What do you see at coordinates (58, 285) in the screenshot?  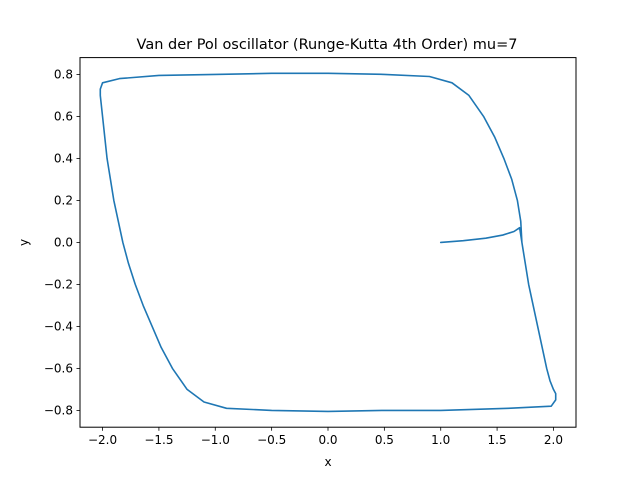 I see `y-tick-label: −0.2` at bounding box center [58, 285].